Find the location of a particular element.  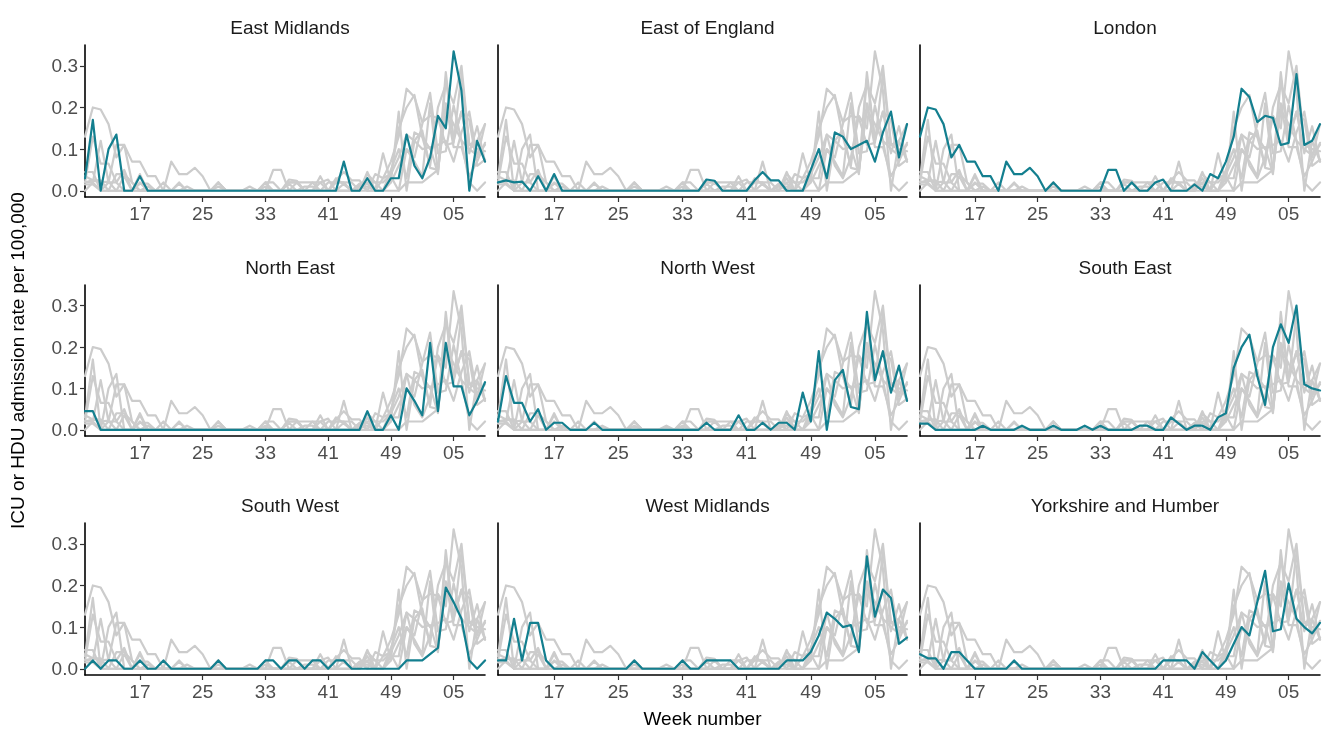

chart-title: North West is located at coordinates (708, 267).